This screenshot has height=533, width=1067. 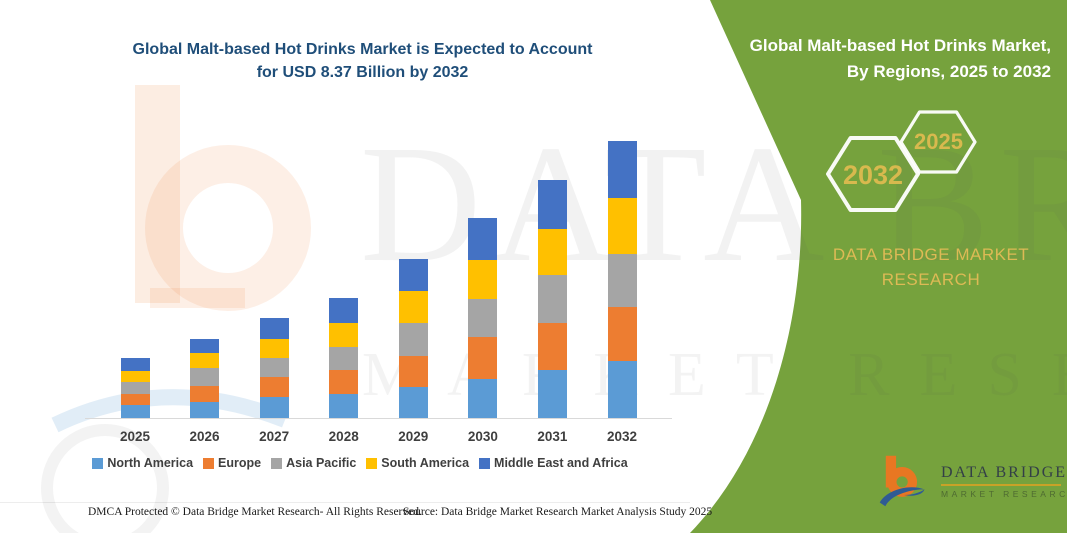 What do you see at coordinates (345, 502) in the screenshot?
I see `footer-divider` at bounding box center [345, 502].